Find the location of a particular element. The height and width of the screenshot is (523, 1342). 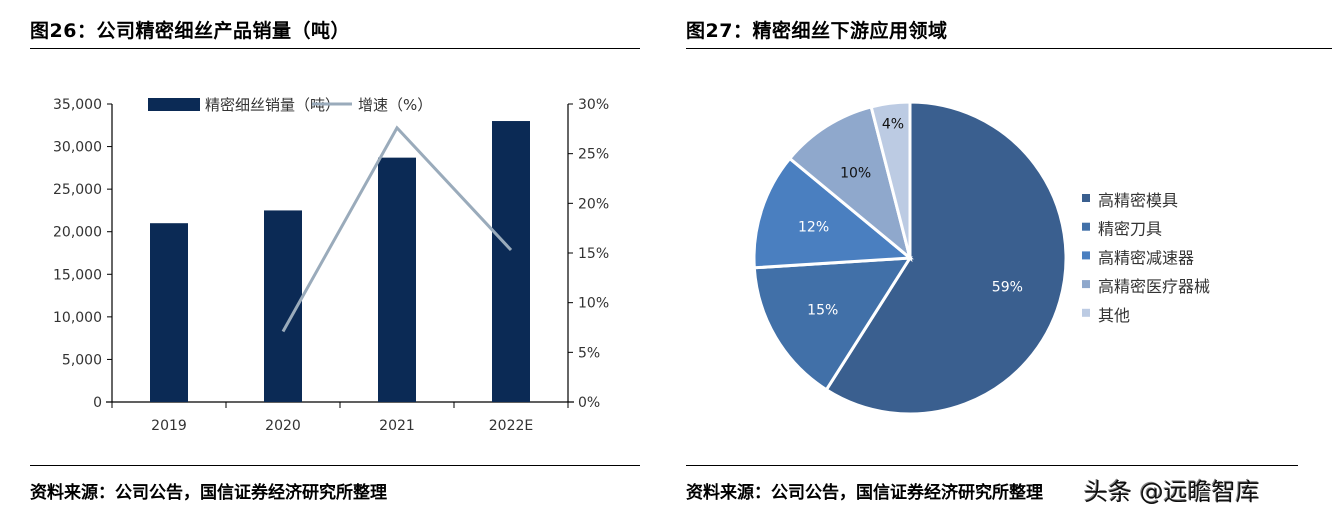

left-y-tick-label: 25,000 is located at coordinates (77, 190).